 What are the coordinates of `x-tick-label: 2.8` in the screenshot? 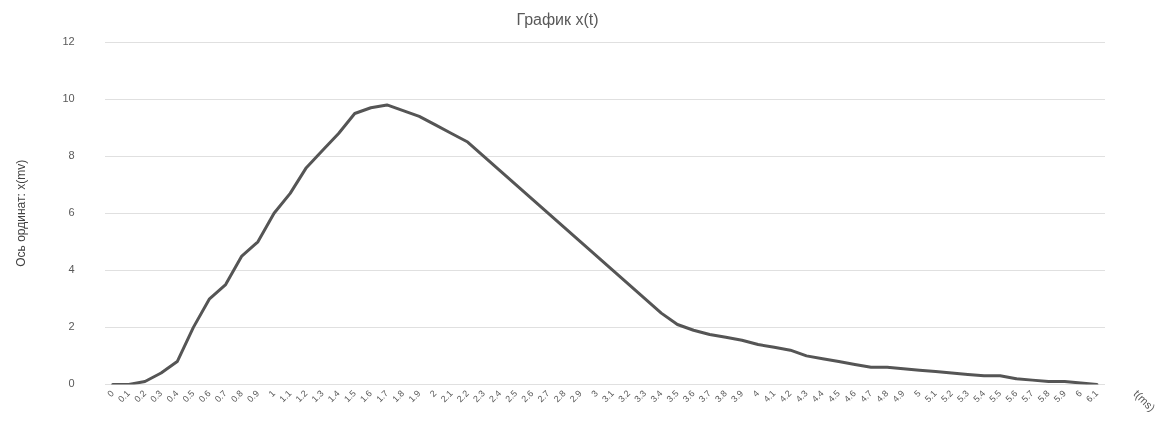 It's located at (559, 396).